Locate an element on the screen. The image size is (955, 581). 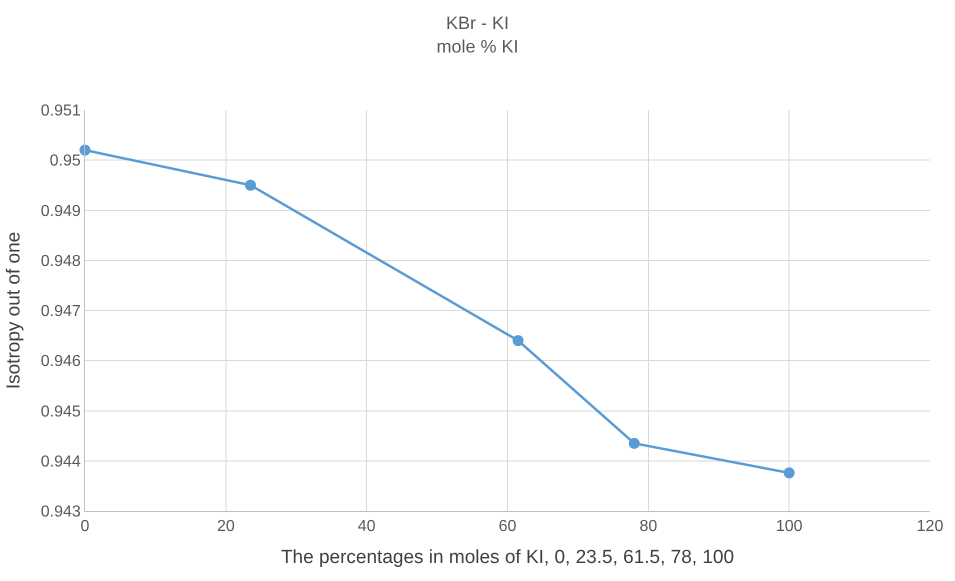
x-axis-title: The percentages in moles of KI, 0, 23.5, 61.5, 78, 100 is located at coordinates (507, 557).